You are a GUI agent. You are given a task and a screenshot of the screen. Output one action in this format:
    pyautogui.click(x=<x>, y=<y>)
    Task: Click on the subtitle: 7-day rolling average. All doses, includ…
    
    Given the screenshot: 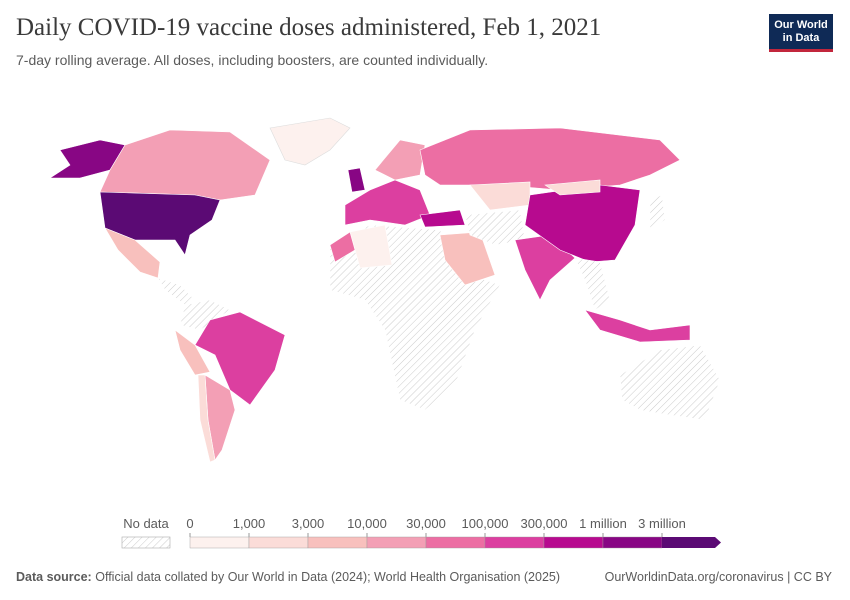 What is the action you would take?
    pyautogui.click(x=252, y=60)
    